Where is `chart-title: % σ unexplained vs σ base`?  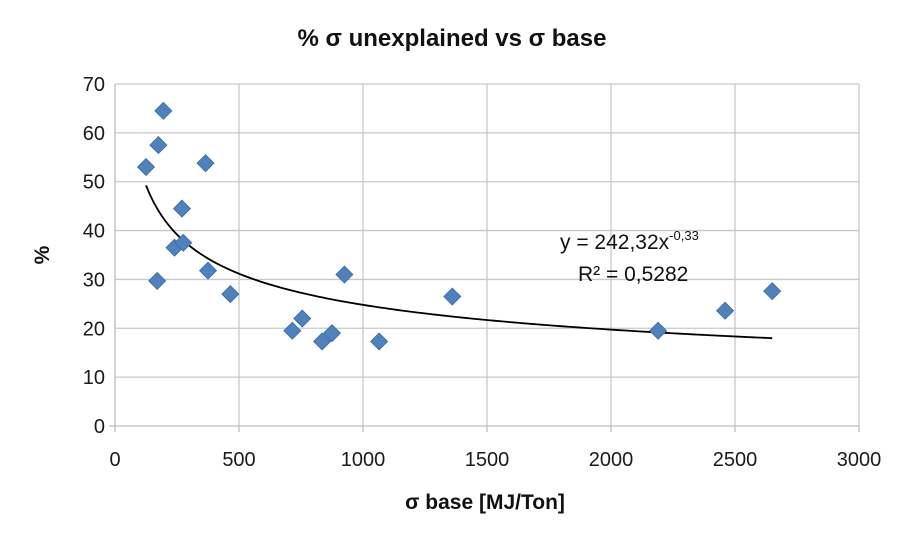
chart-title: % σ unexplained vs σ base is located at coordinates (452, 38).